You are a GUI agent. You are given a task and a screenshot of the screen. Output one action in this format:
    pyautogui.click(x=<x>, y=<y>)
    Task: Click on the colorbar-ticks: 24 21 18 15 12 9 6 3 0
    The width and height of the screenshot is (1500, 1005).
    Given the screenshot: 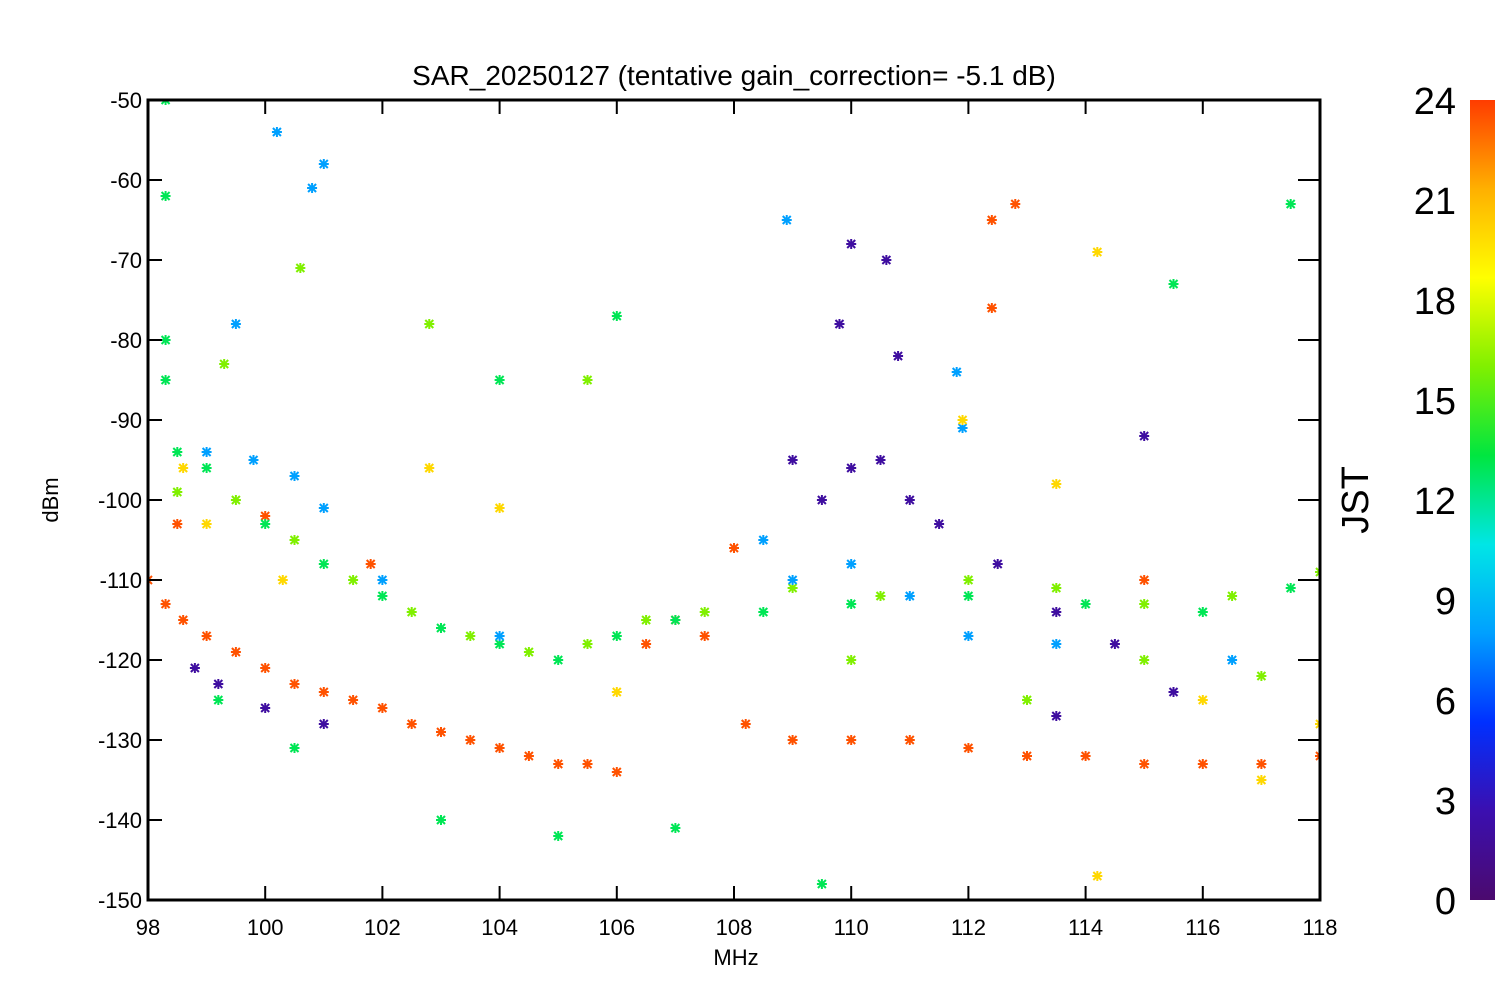 What is the action you would take?
    pyautogui.click(x=1435, y=502)
    